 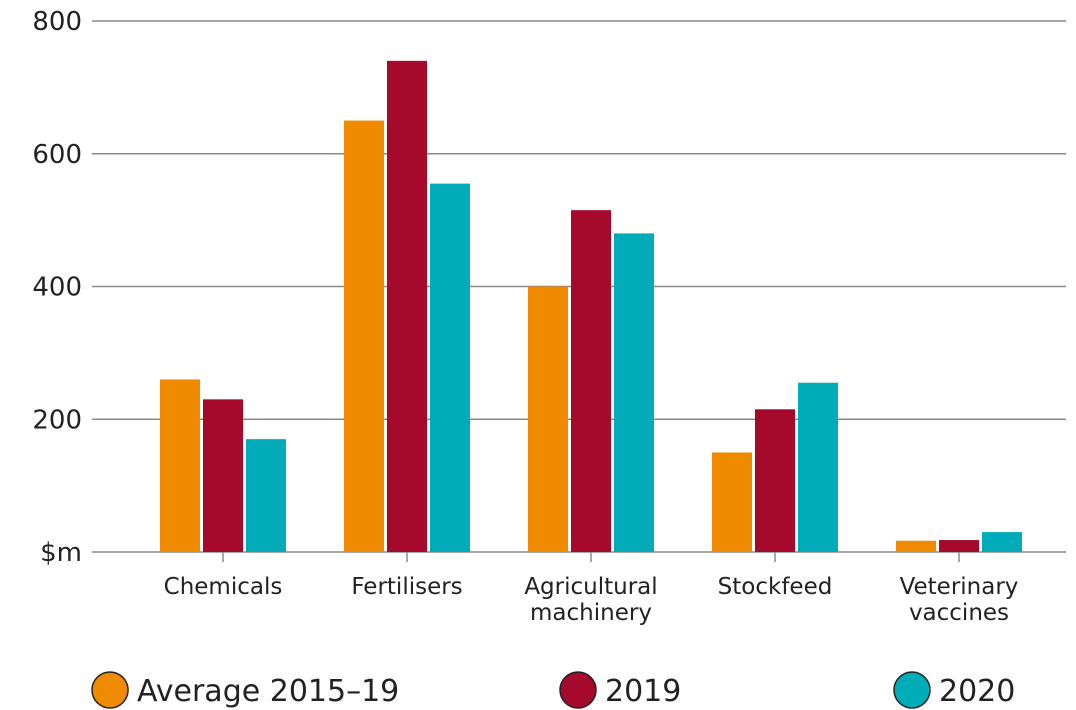 I want to click on x-tick-label: Agricultural machinery, so click(x=591, y=600).